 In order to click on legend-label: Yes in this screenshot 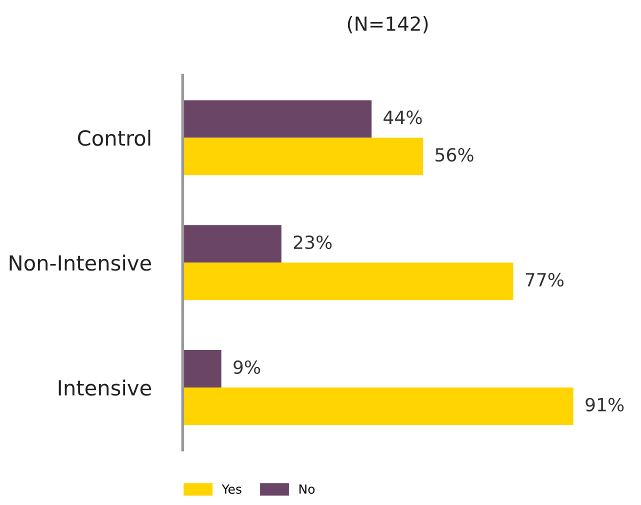, I will do `click(232, 489)`.